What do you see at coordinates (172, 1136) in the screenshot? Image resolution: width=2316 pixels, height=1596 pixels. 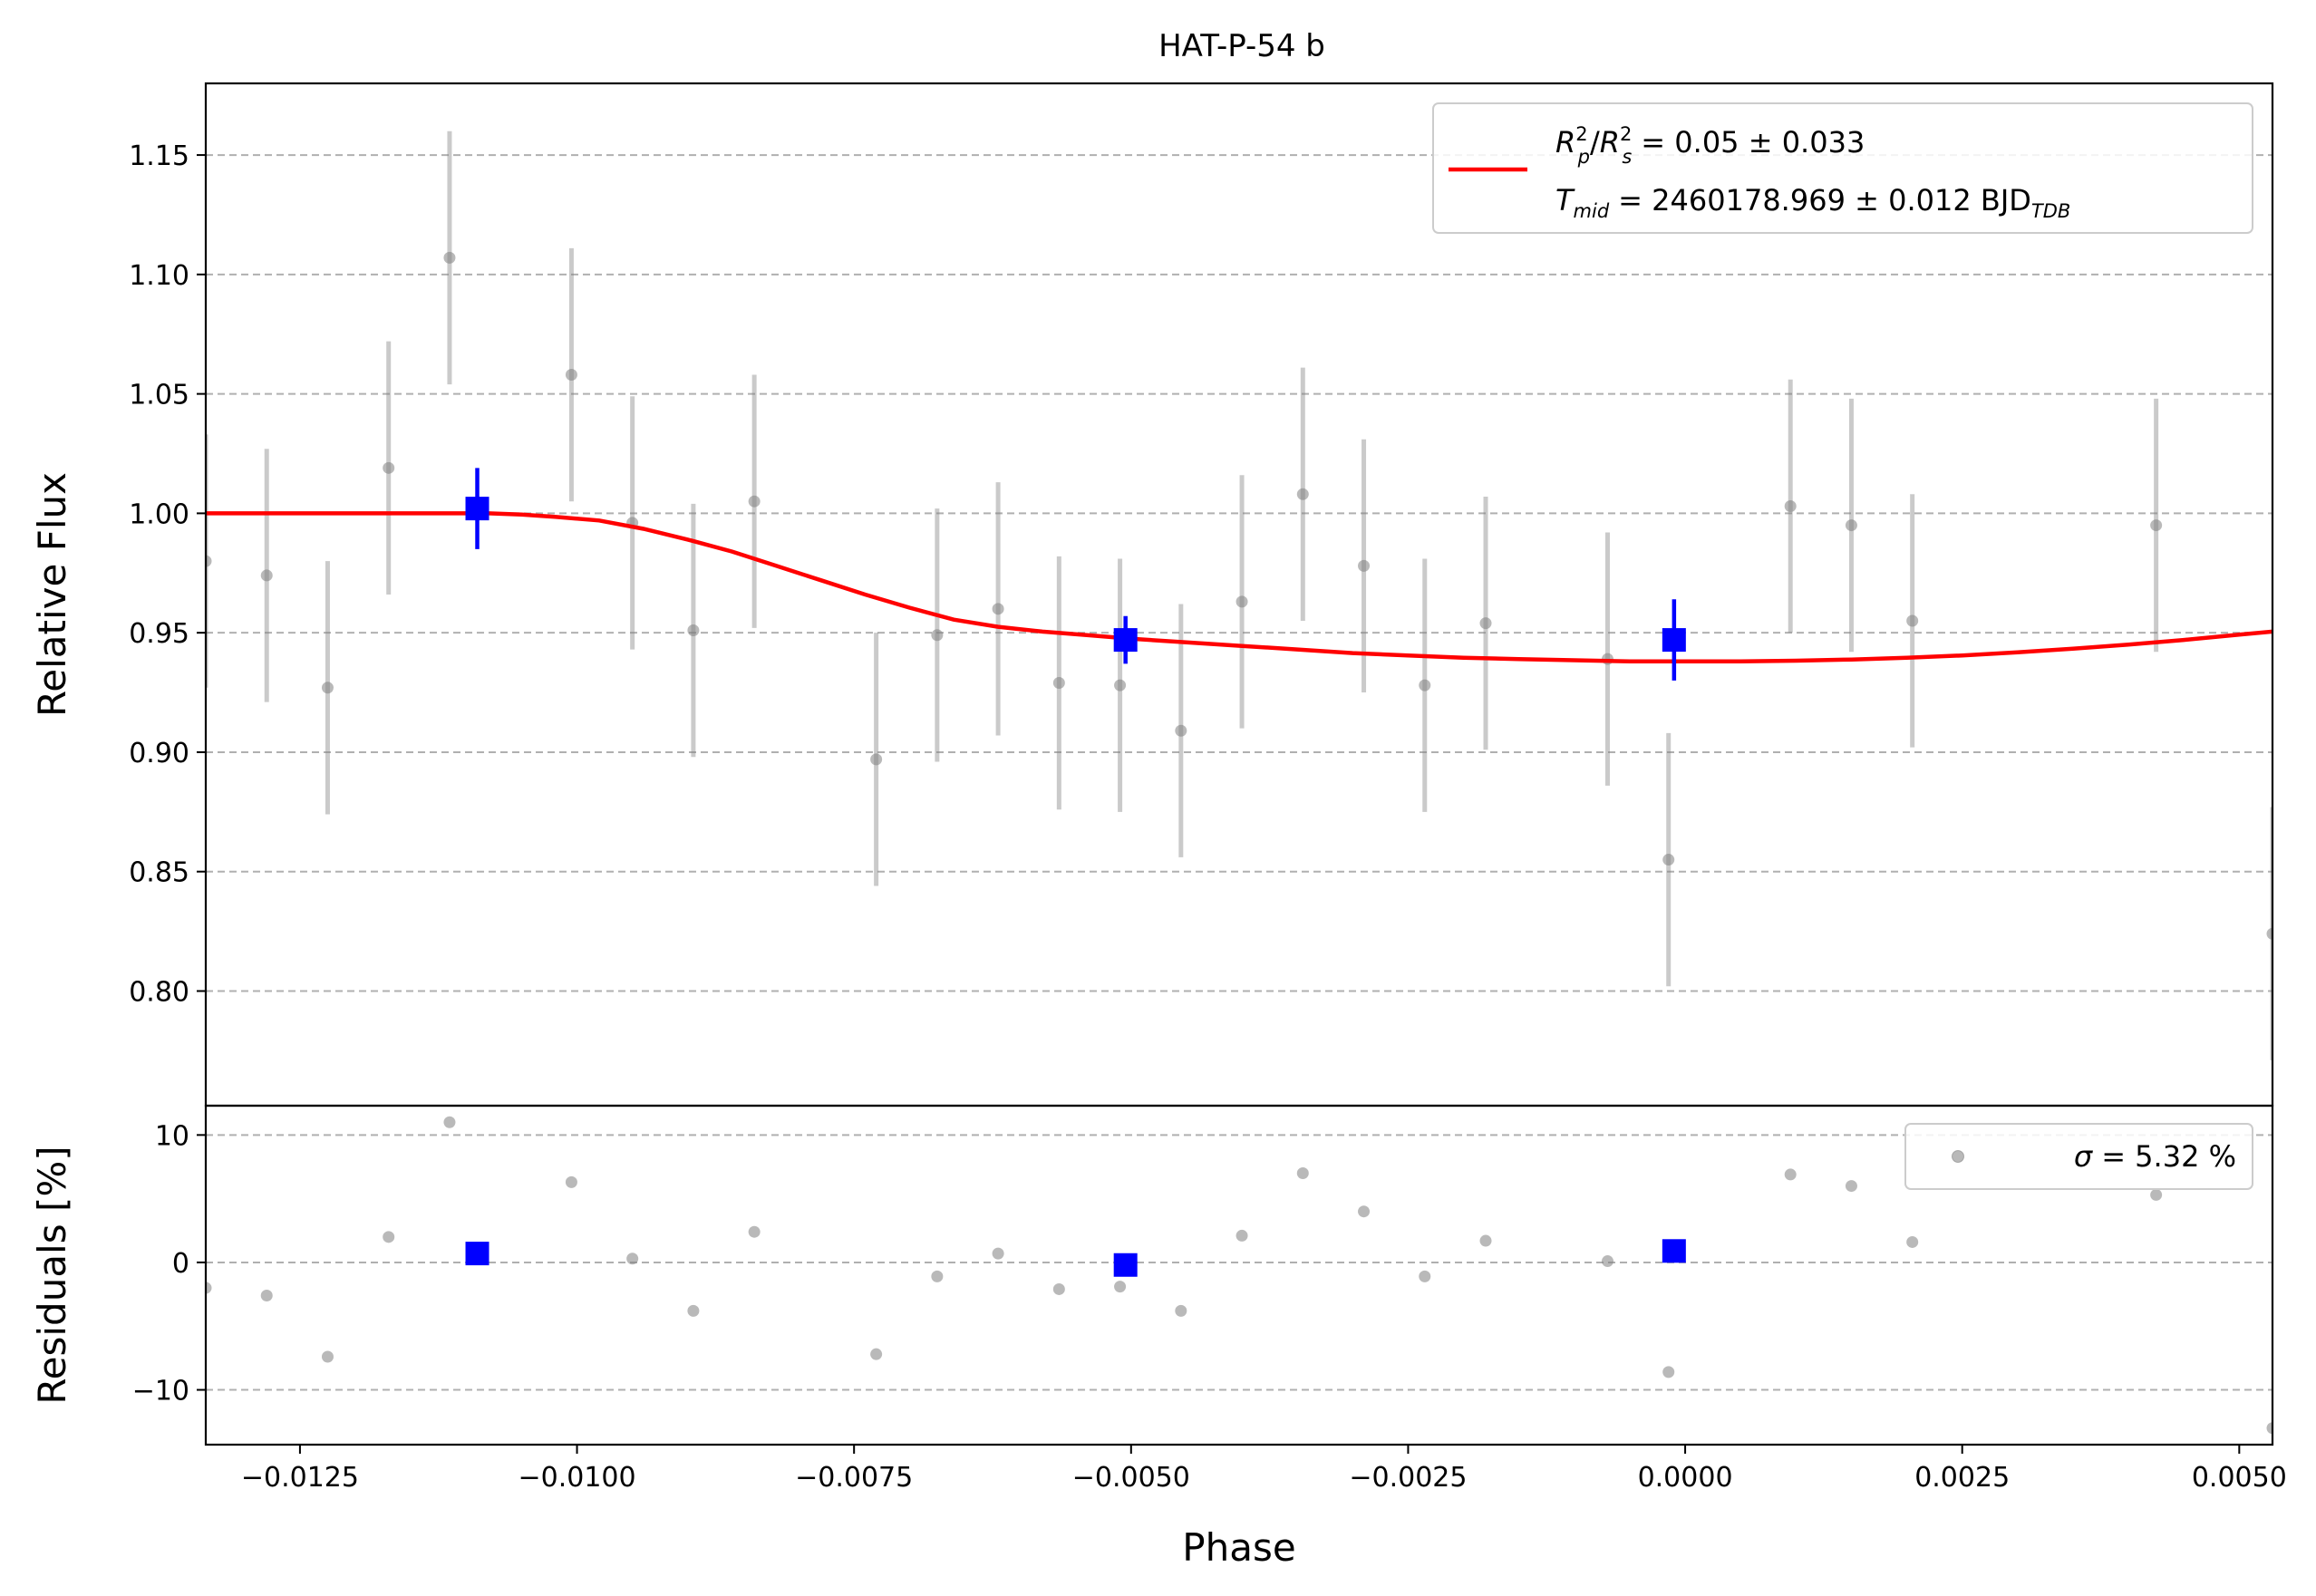 I see `residuals-y-tick-label: 10` at bounding box center [172, 1136].